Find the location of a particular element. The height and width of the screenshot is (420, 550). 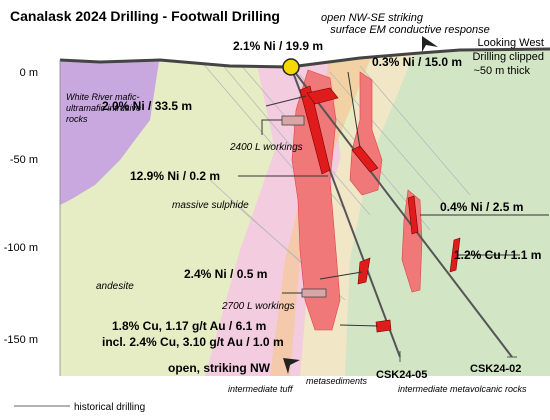

intercept-label-cu-au-1: 1.8% Cu, 1.17 g/t Au / 6.1 m is located at coordinates (189, 326).